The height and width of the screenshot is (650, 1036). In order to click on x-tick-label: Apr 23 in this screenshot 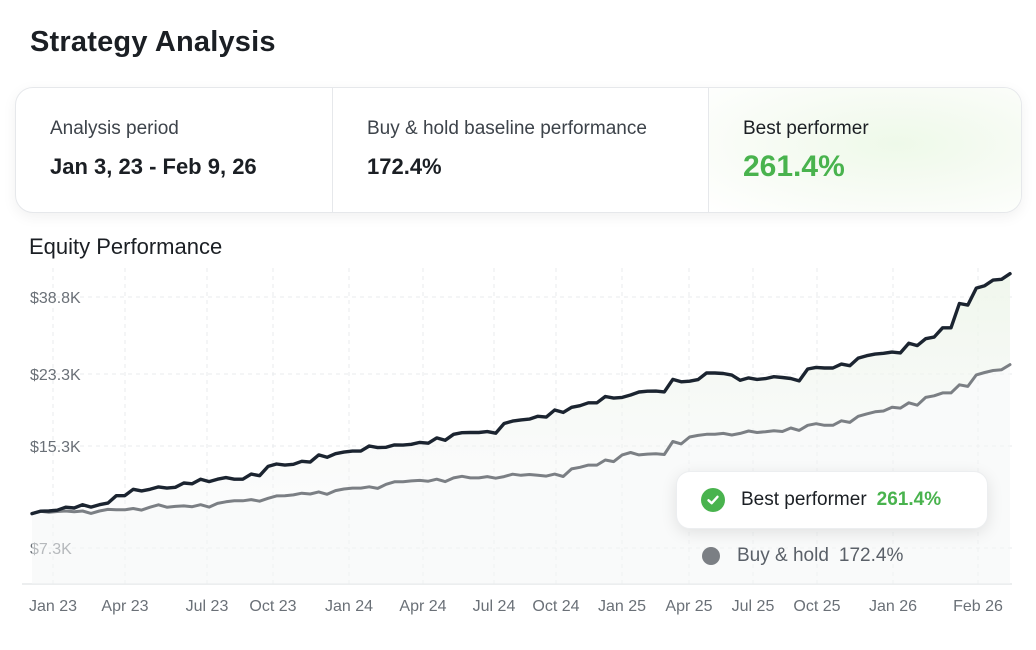, I will do `click(124, 606)`.